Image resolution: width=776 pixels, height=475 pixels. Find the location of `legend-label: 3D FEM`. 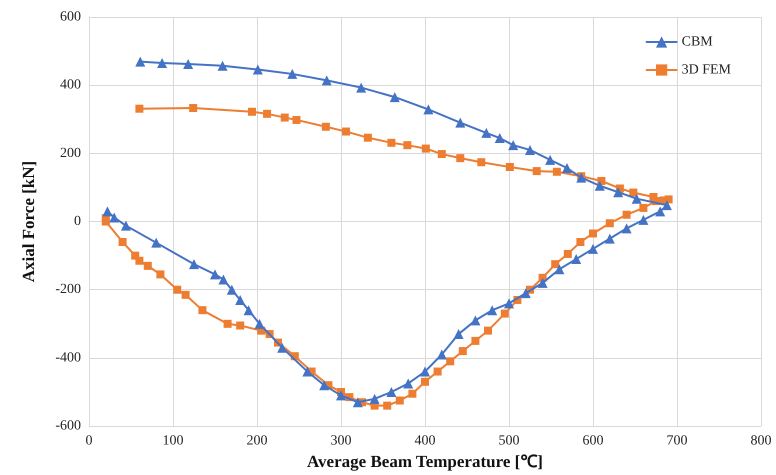

legend-label: 3D FEM is located at coordinates (707, 70).